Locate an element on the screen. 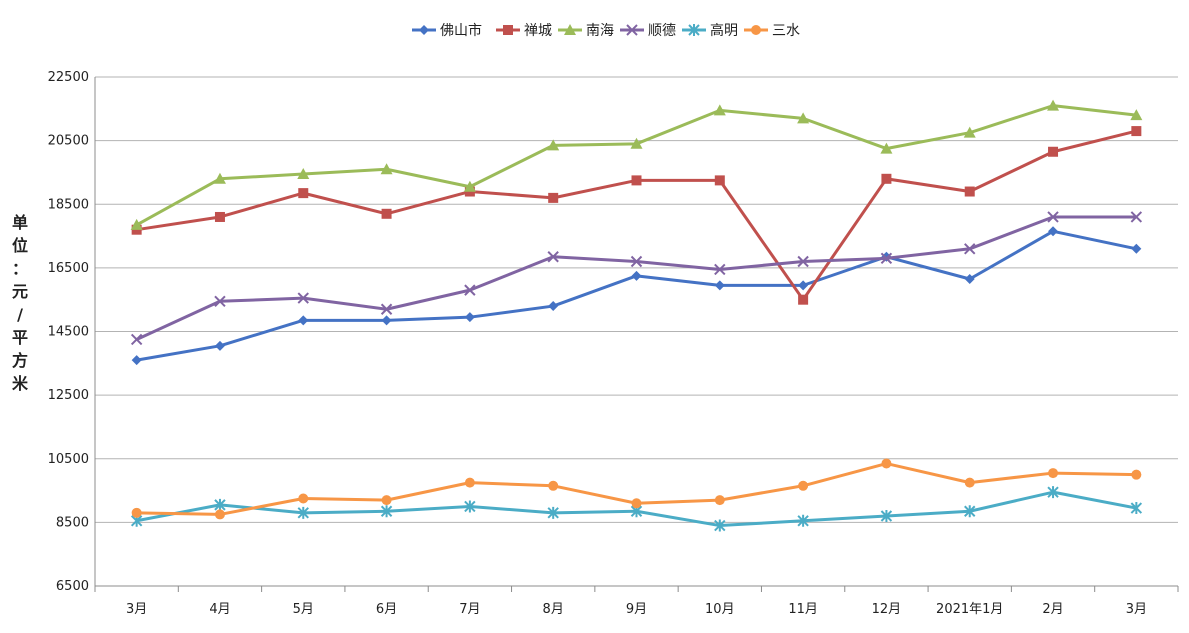 Image resolution: width=1189 pixels, height=633 pixels. y-tick-label: 8500 is located at coordinates (72, 522).